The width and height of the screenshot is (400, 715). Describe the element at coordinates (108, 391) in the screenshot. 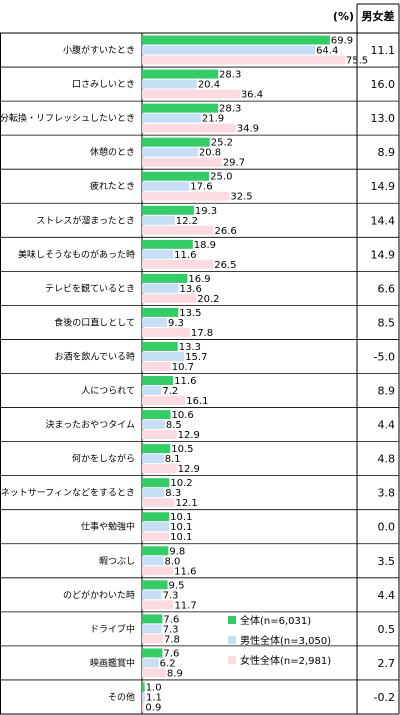

I see `category-label: 人につられて` at that location.